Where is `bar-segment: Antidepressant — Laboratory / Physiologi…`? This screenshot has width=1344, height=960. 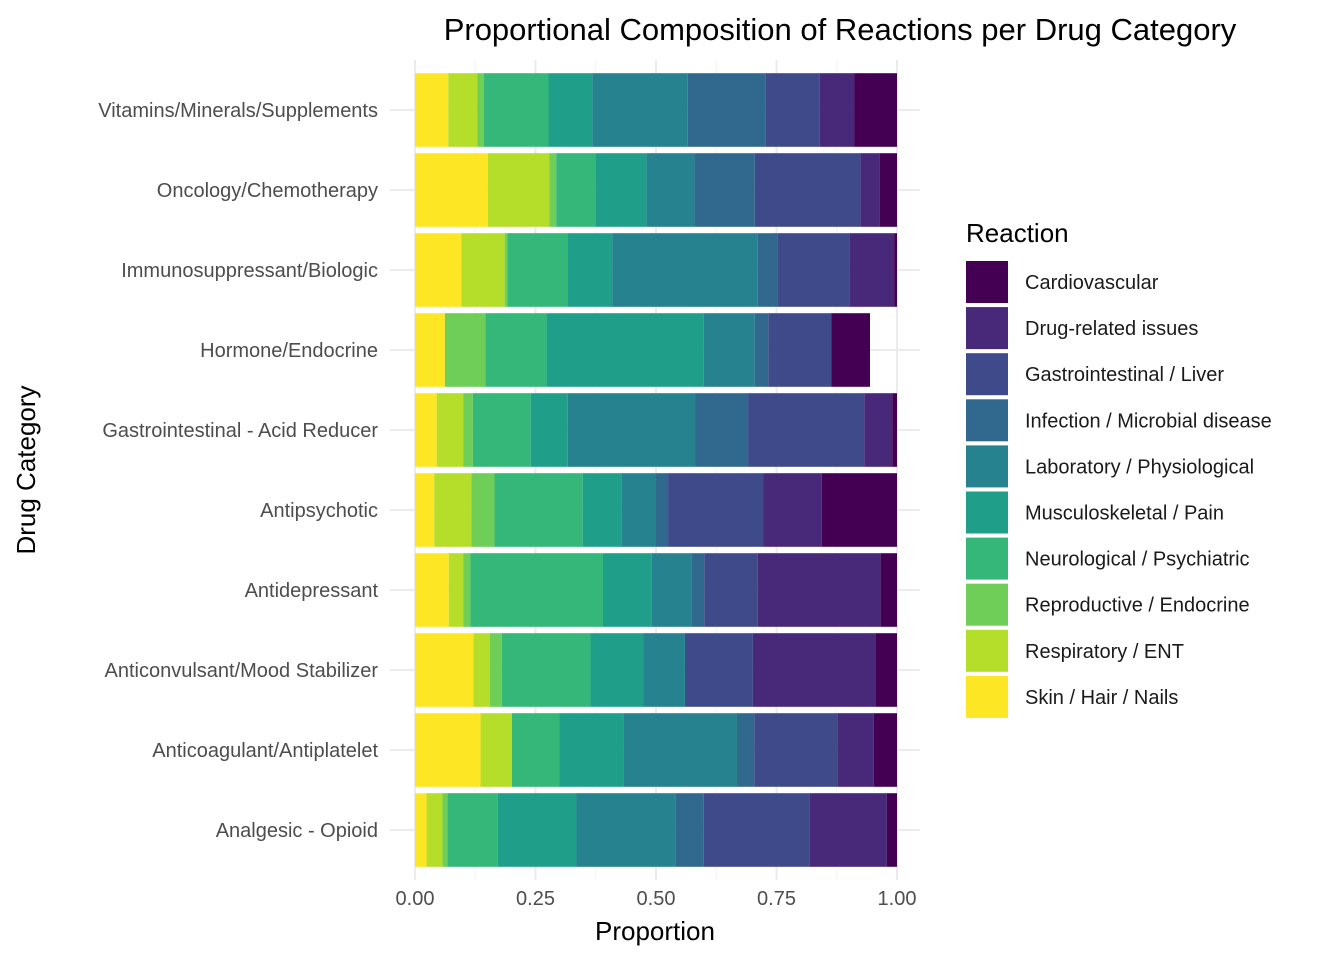
bar-segment: Antidepressant — Laboratory / Physiologi… is located at coordinates (671, 590).